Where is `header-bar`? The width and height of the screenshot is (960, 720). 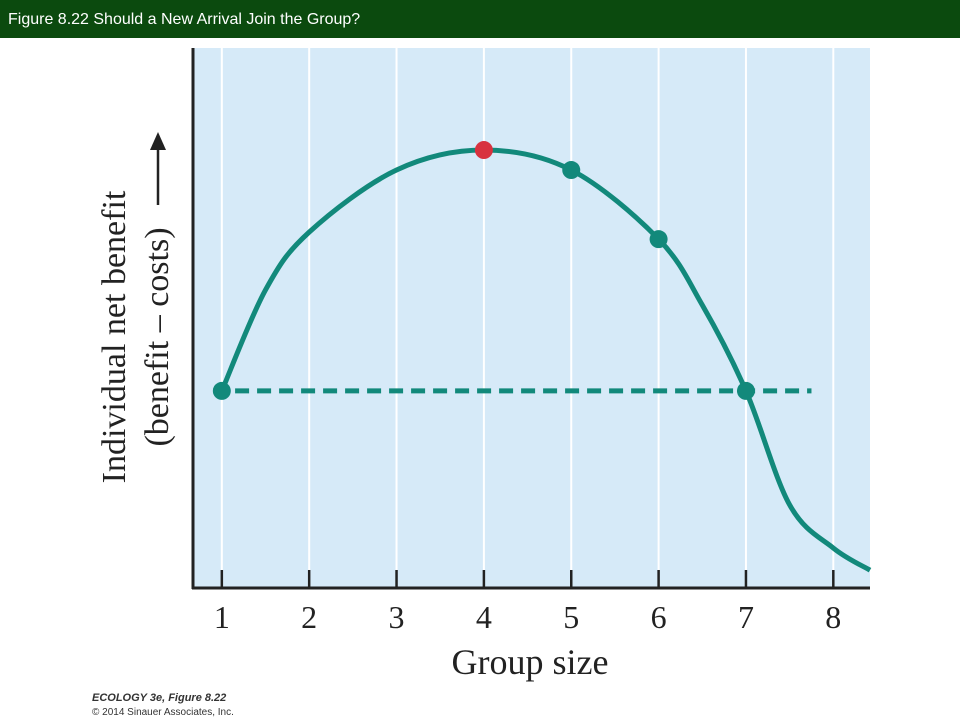 header-bar is located at coordinates (480, 19).